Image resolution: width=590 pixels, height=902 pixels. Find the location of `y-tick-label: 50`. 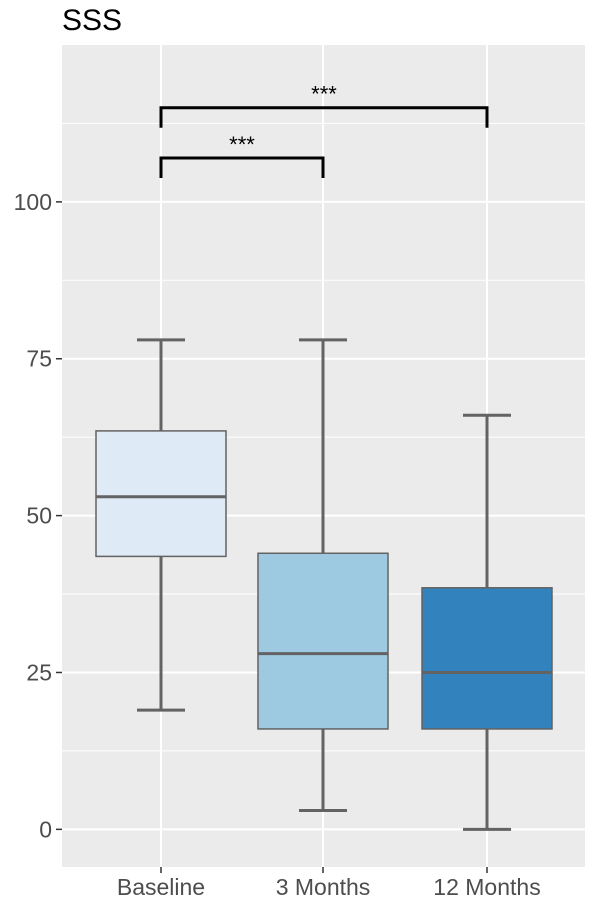

y-tick-label: 50 is located at coordinates (39, 516).